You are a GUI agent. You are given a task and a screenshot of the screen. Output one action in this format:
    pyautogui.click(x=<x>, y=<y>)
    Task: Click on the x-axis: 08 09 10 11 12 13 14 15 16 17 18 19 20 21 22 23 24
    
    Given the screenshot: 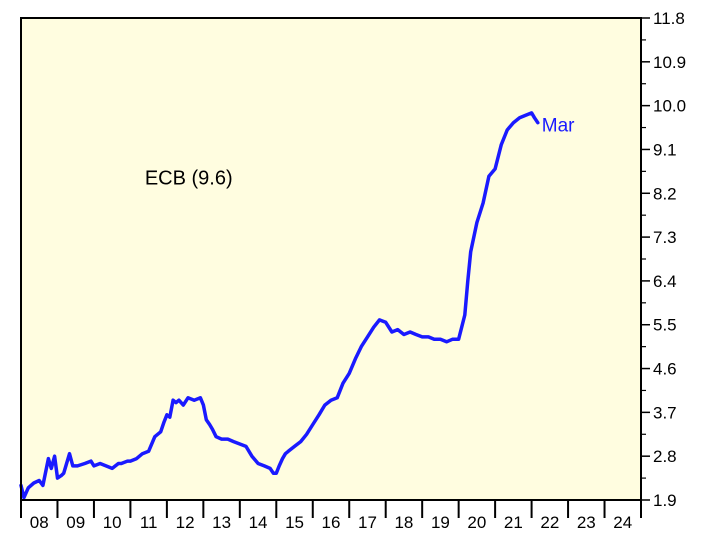 What is the action you would take?
    pyautogui.click(x=331, y=516)
    